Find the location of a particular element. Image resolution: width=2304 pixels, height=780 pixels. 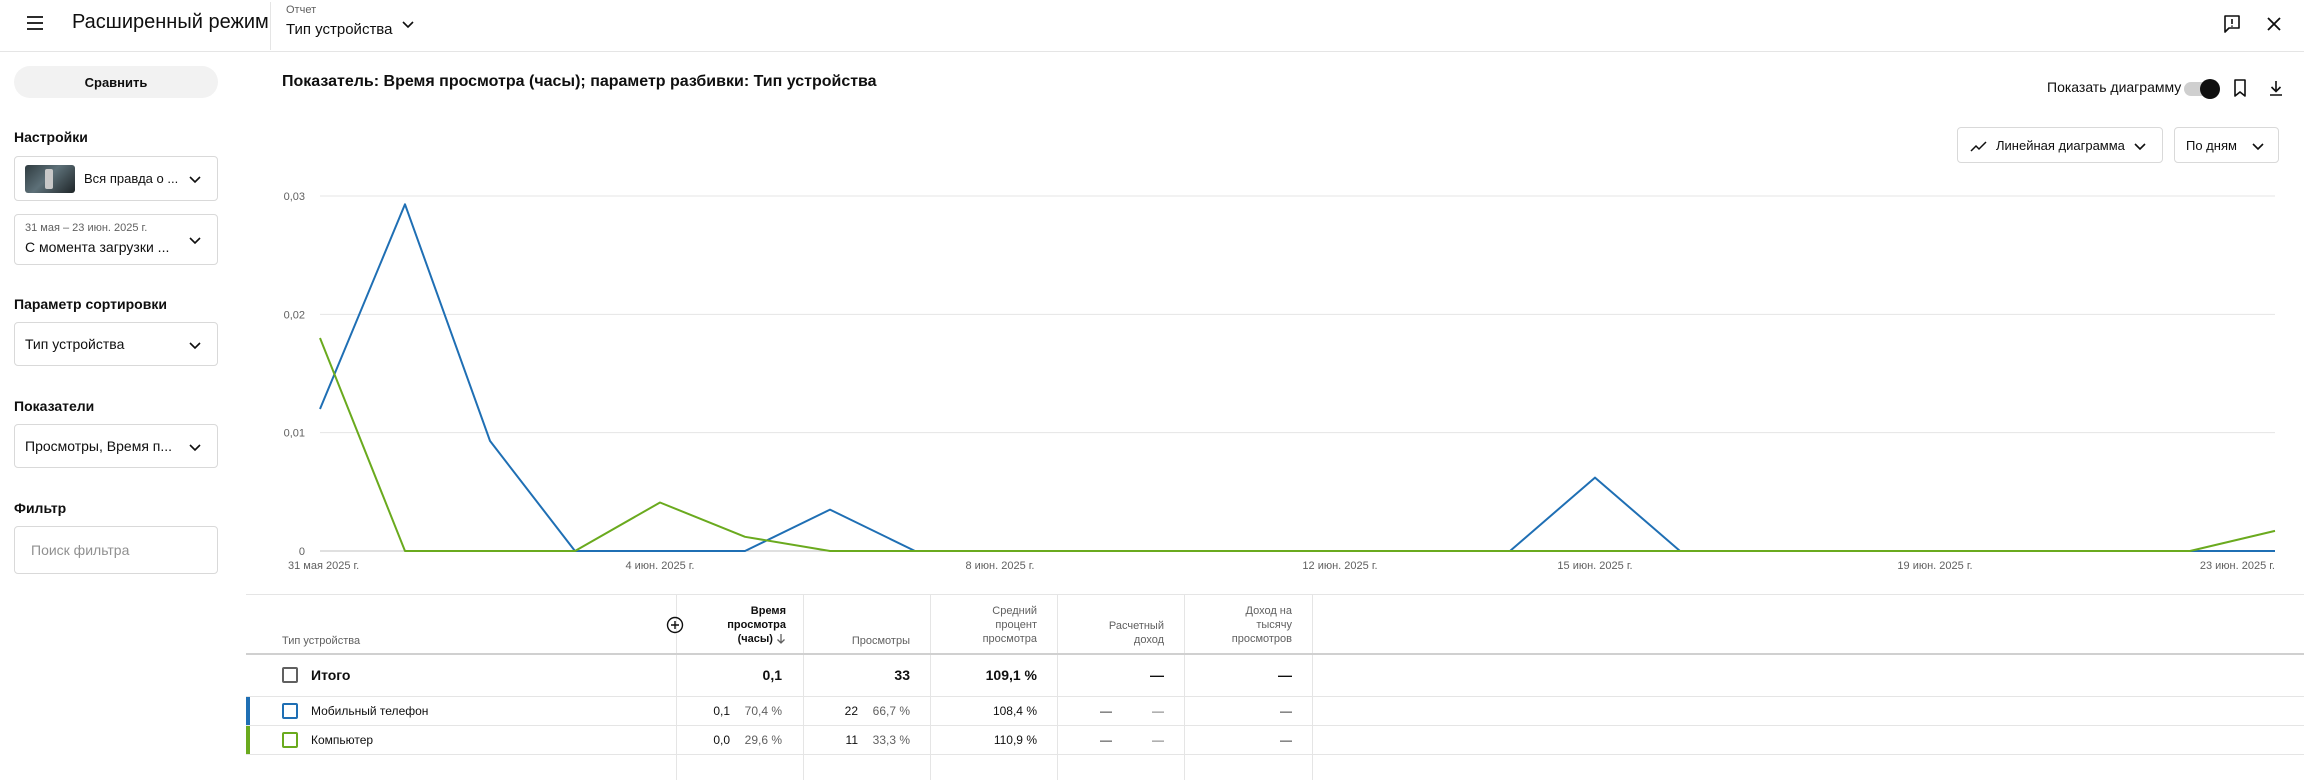

arrow-down-icon is located at coordinates (781, 639).